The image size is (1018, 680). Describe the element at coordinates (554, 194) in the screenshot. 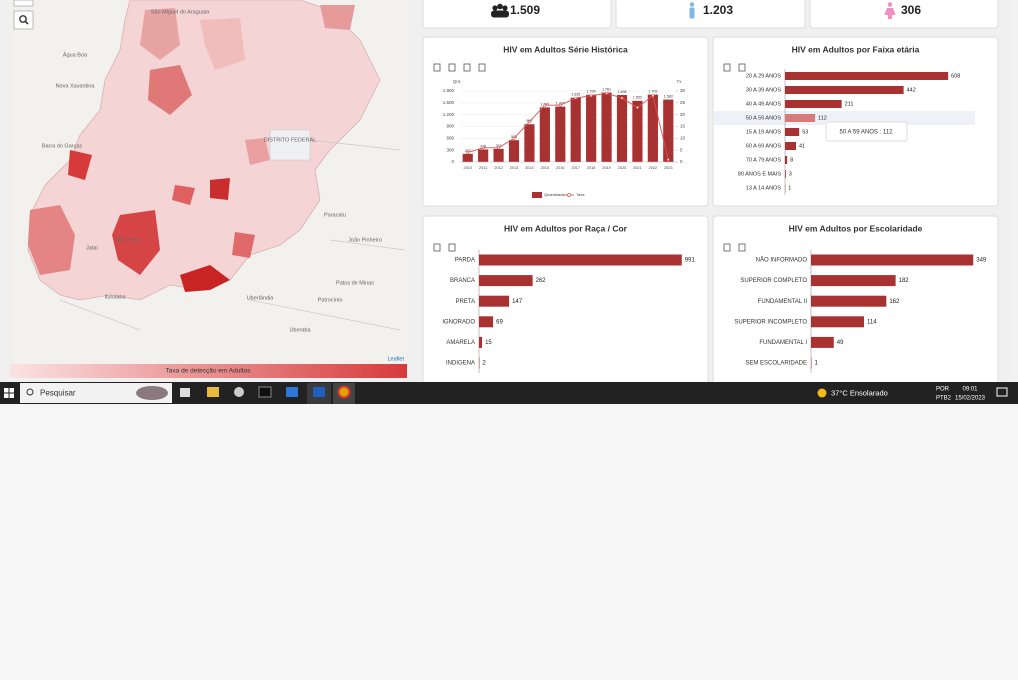

I see `legend-label: Quantidade` at that location.